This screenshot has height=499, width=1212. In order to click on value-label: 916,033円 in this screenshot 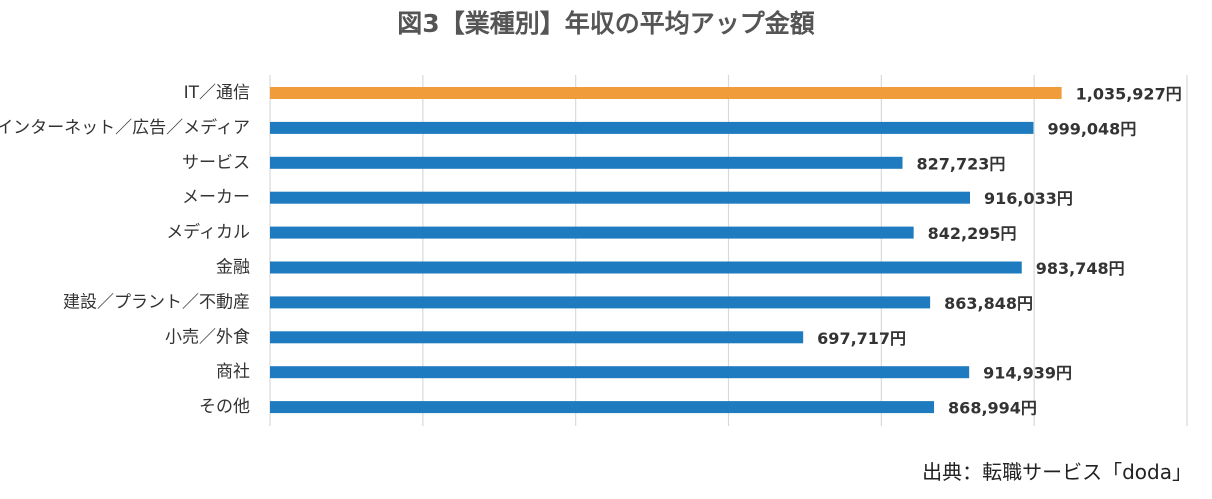, I will do `click(1028, 198)`.